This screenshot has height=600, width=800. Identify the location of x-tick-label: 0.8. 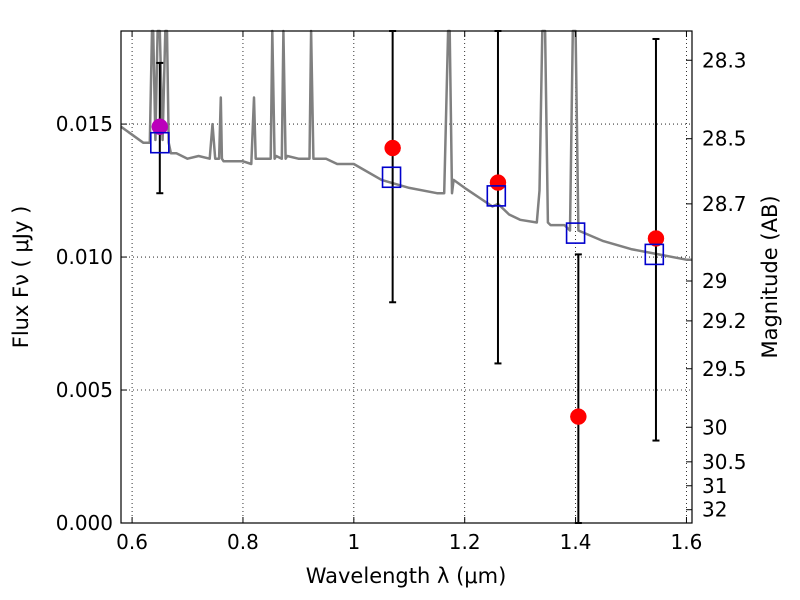
(243, 542).